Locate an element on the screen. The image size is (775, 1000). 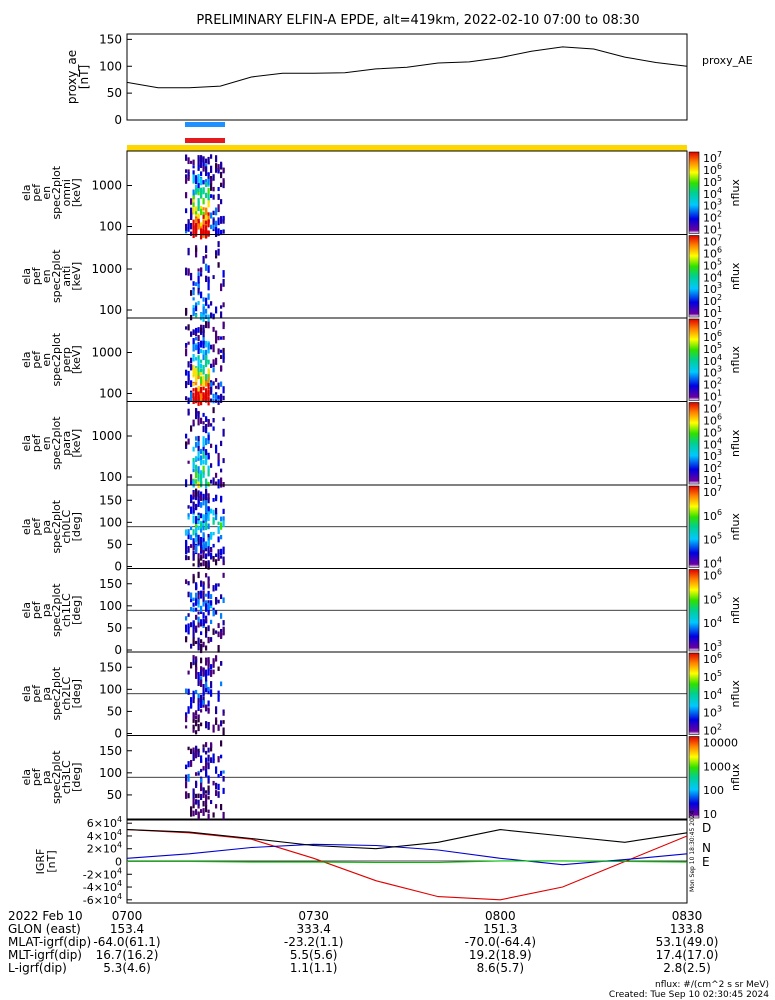
ephemeris-value: 19.2(18.9) is located at coordinates (500, 955).